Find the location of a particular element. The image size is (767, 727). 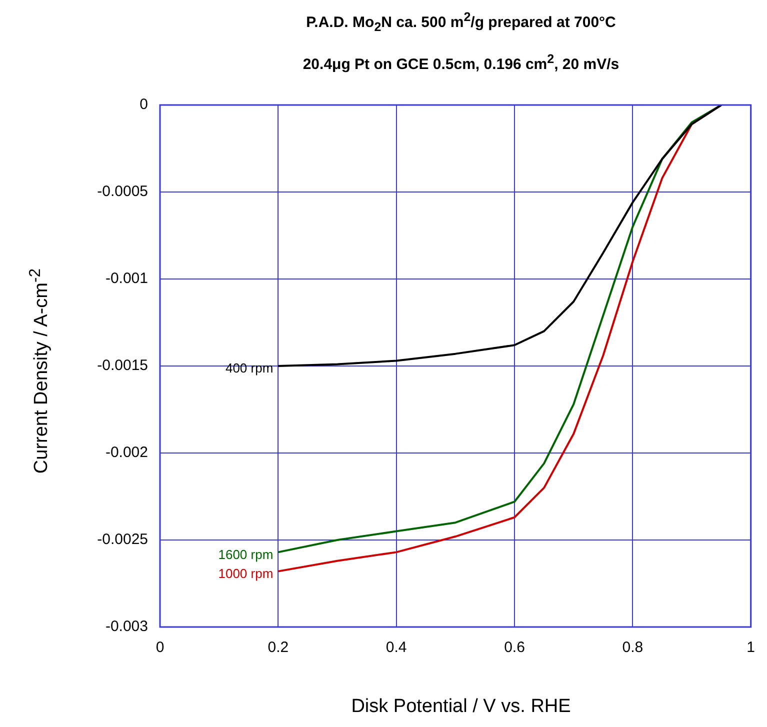

x-tick-label: 0.4 is located at coordinates (396, 647).